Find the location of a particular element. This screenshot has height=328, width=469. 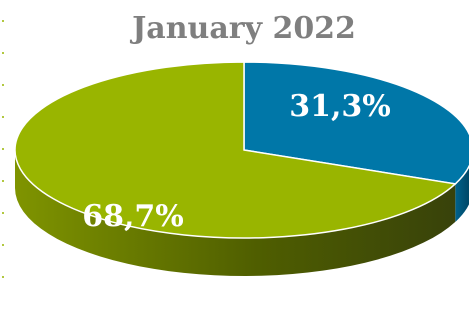

chart-title: January 2022 is located at coordinates (242, 28).